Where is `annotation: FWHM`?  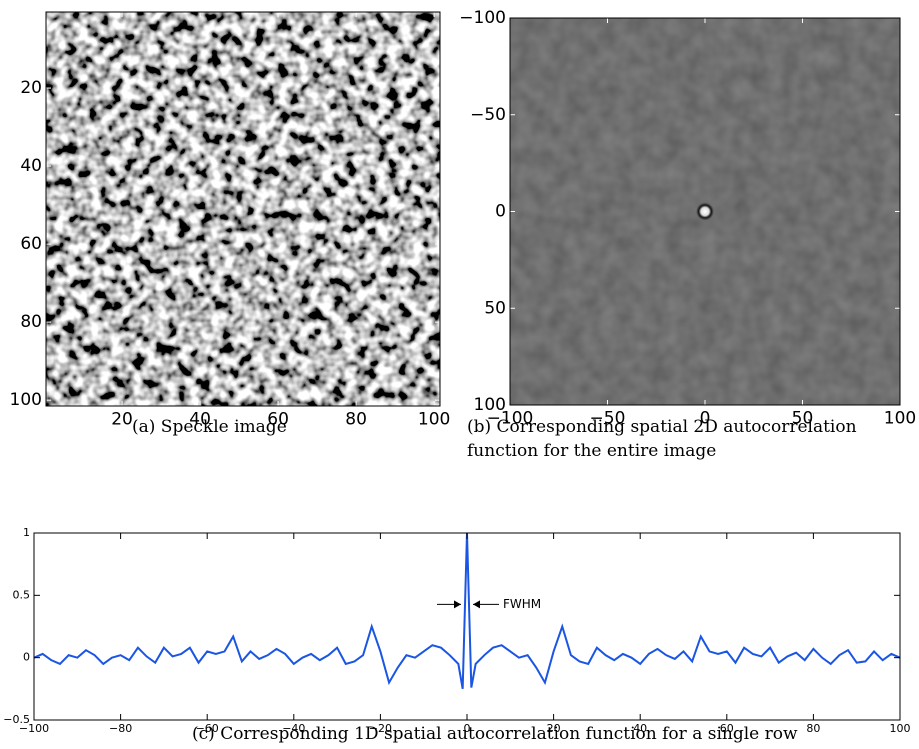
annotation: FWHM is located at coordinates (522, 604).